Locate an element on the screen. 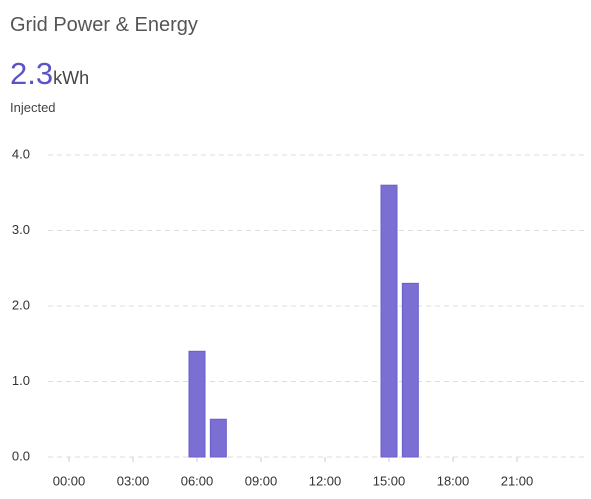 The image size is (591, 499). y-tick-label: 1.0 is located at coordinates (21, 380).